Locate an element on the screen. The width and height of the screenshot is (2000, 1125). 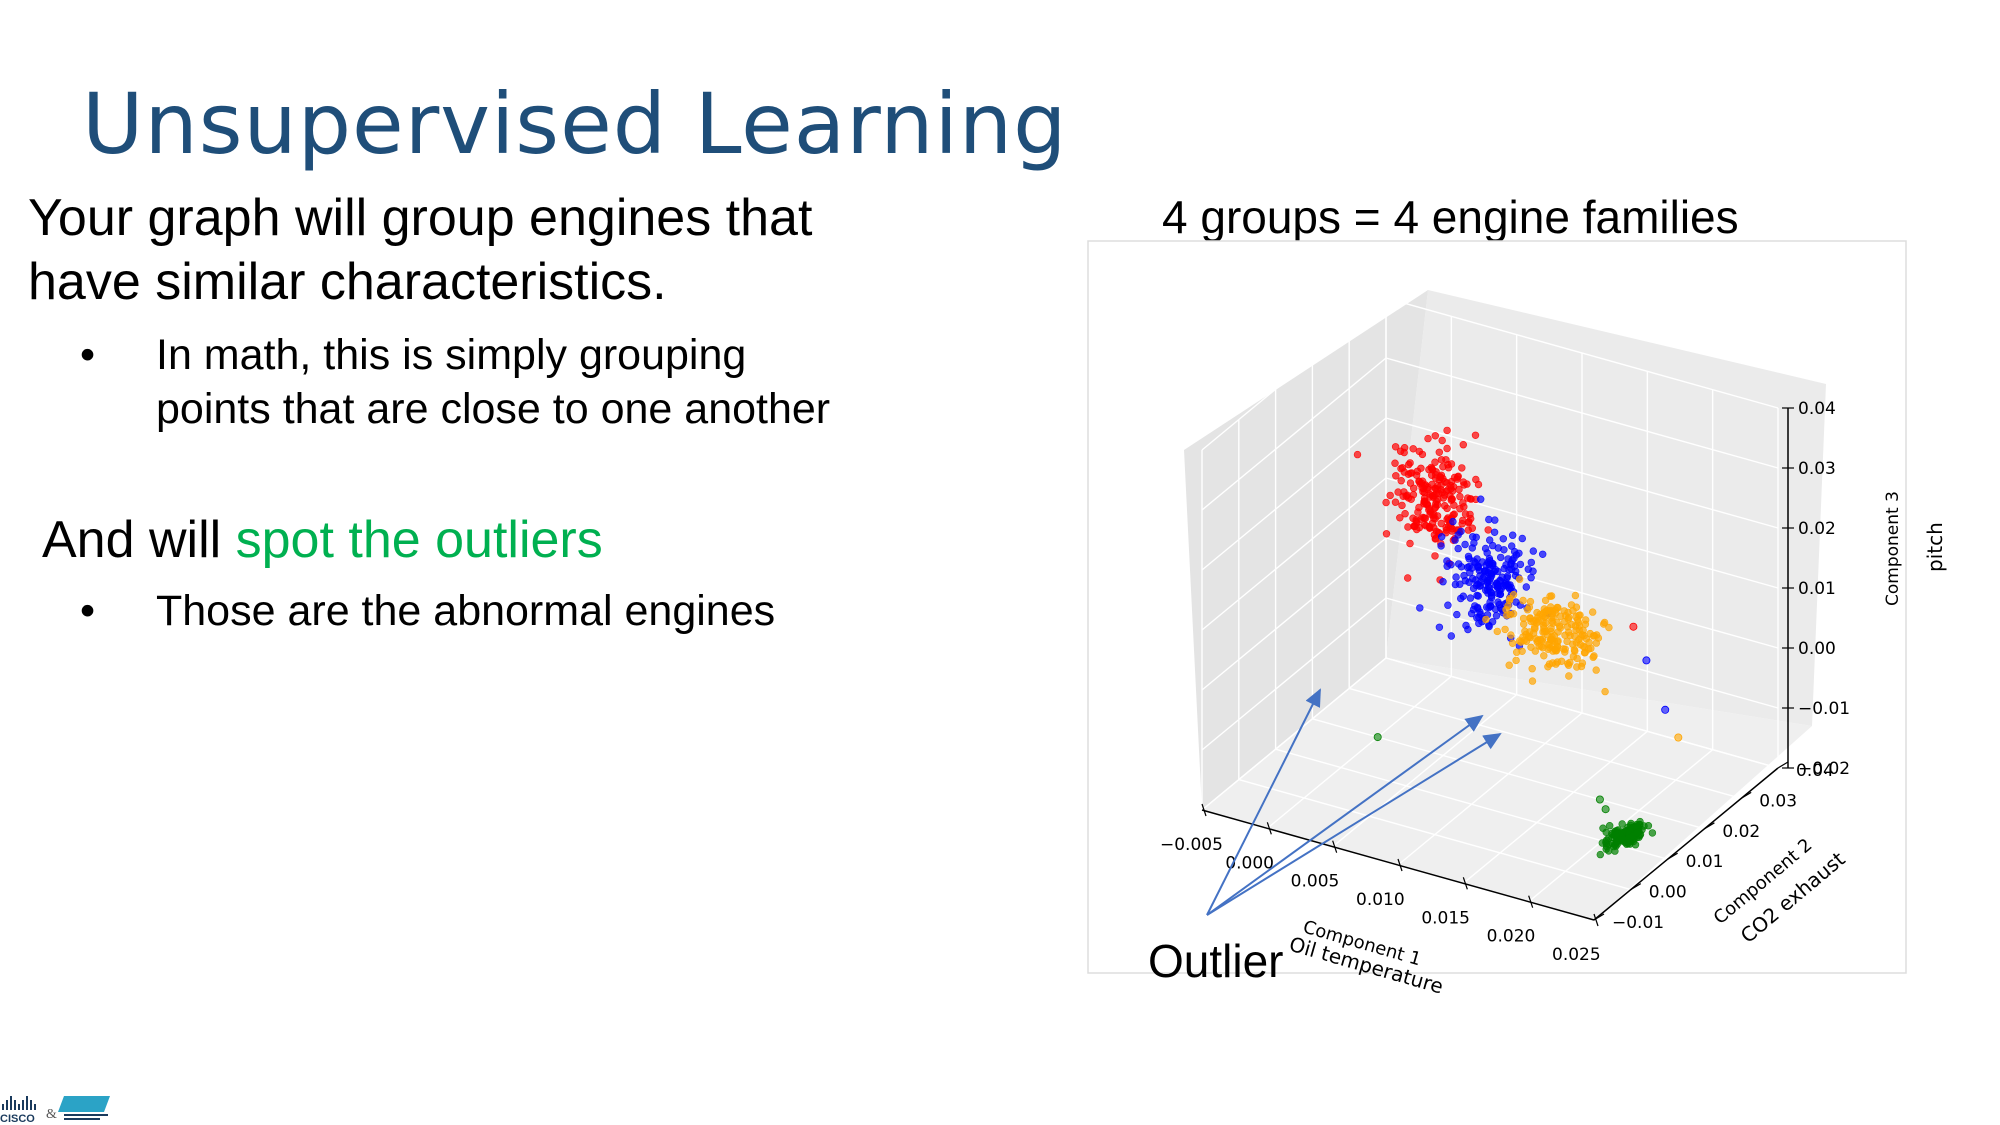
grid-y-floor is located at coordinates (1434, 834).